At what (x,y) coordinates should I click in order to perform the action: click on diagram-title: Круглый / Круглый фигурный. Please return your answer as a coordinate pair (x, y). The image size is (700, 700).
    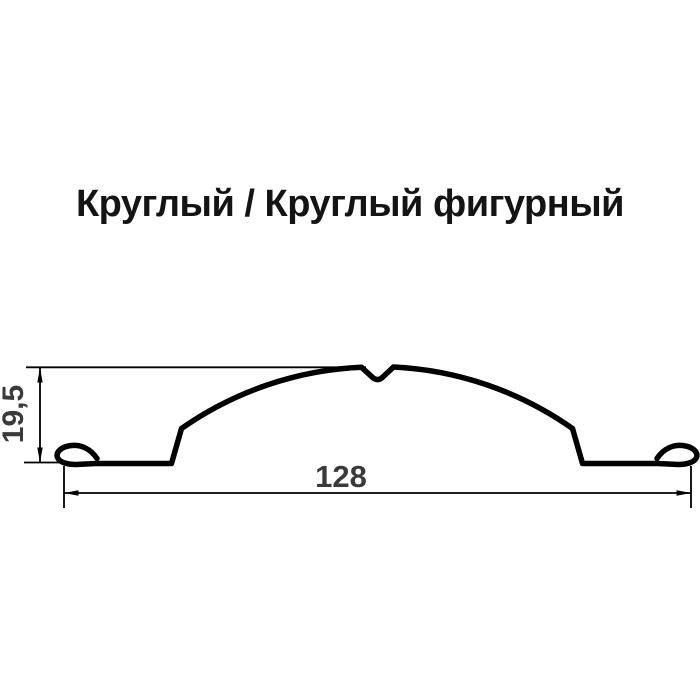
    Looking at the image, I should click on (350, 204).